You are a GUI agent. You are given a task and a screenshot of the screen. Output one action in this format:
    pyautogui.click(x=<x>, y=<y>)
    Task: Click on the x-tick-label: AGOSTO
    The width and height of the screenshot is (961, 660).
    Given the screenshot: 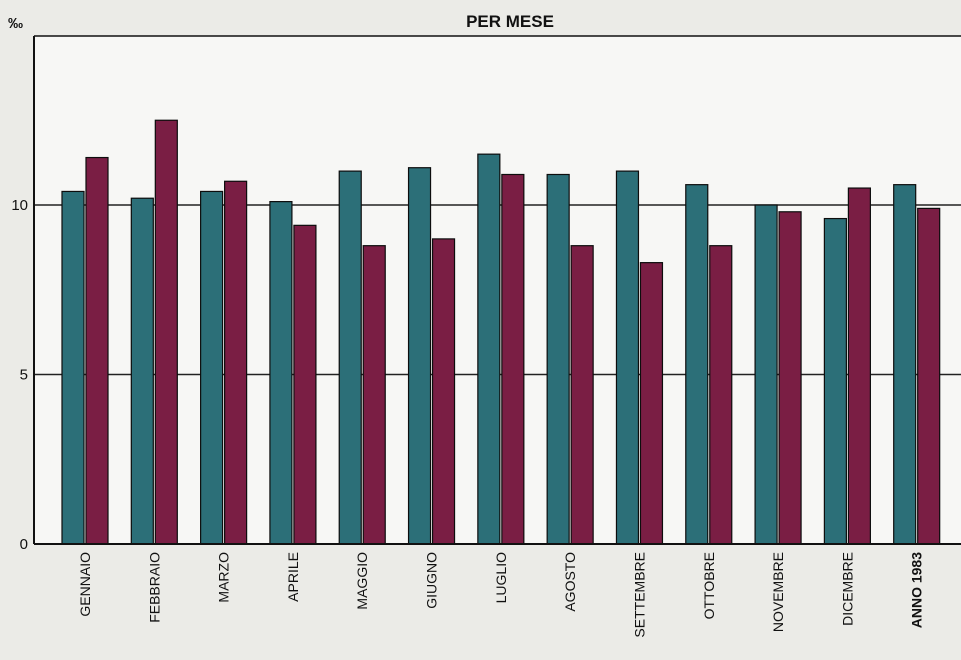 What is the action you would take?
    pyautogui.click(x=570, y=582)
    